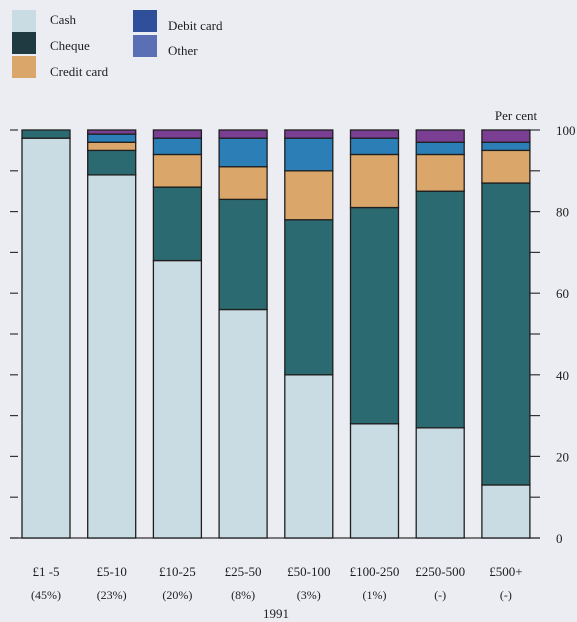  Describe the element at coordinates (112, 595) in the screenshot. I see `x-tick-share-5-10: (23%)` at that location.